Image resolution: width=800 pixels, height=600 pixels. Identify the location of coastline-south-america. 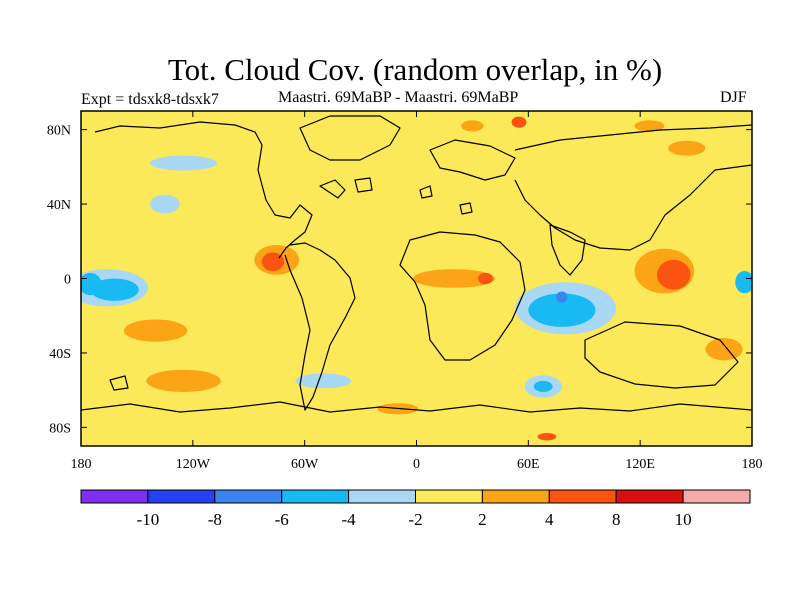
(320, 326).